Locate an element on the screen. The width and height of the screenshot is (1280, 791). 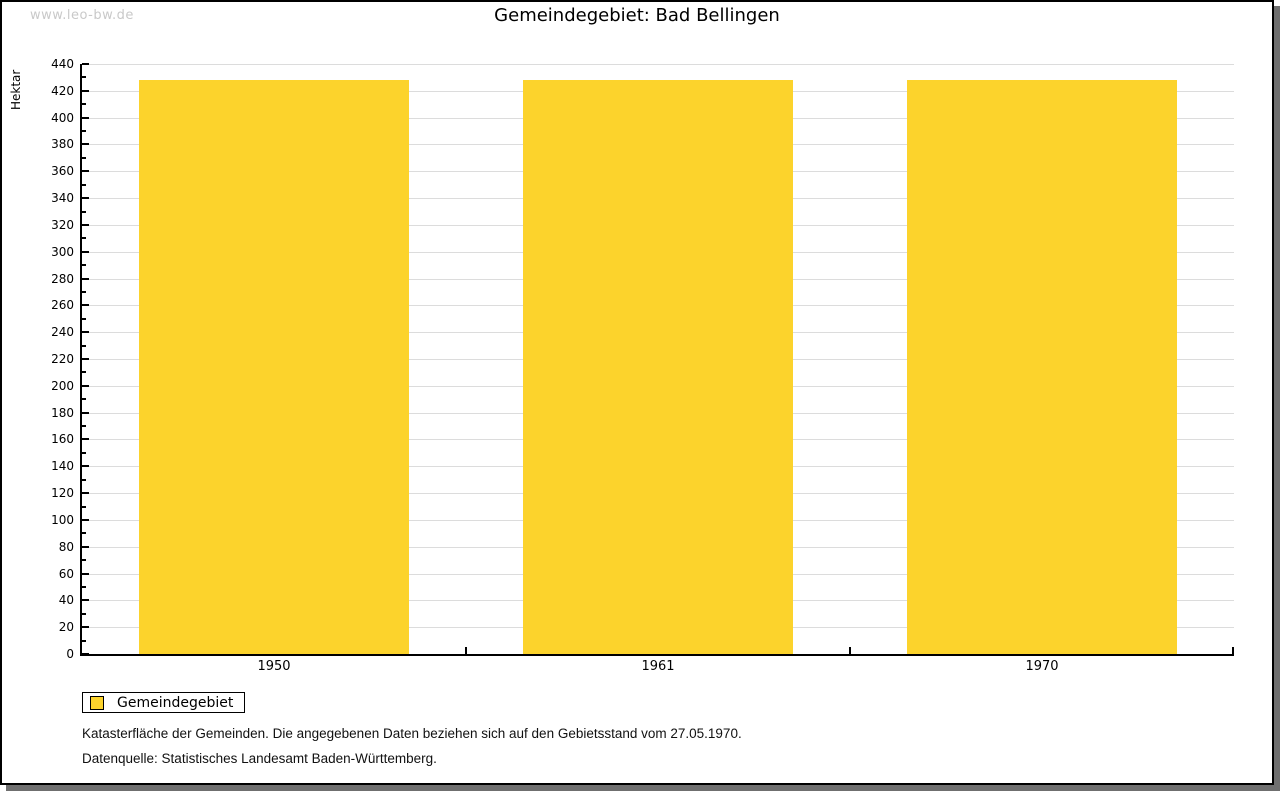
x-category-label: 1970 is located at coordinates (1042, 666).